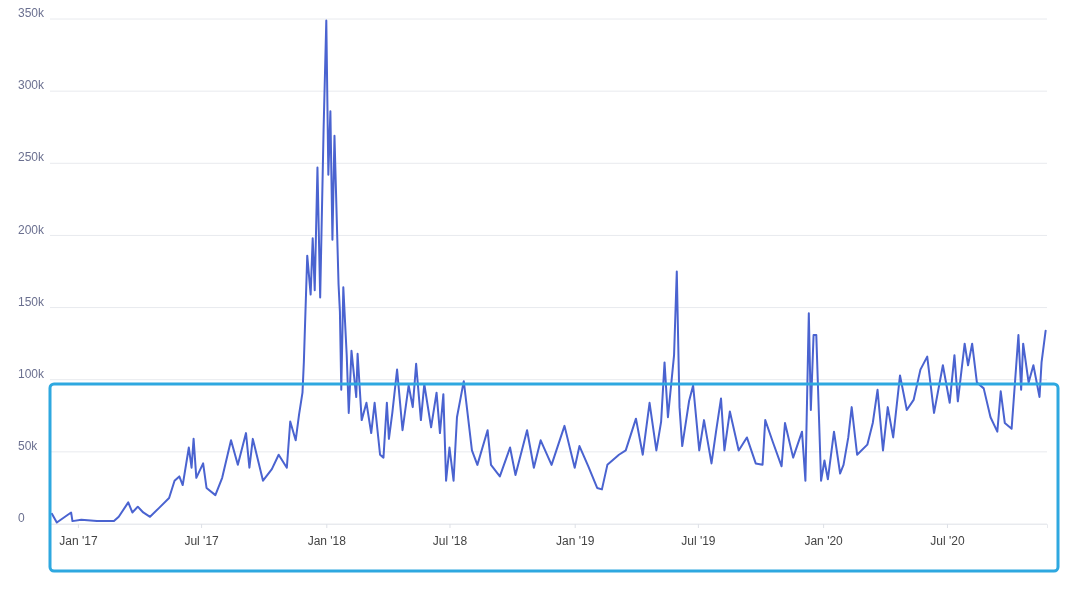 The width and height of the screenshot is (1080, 598). I want to click on y-tick-label: 0, so click(21, 518).